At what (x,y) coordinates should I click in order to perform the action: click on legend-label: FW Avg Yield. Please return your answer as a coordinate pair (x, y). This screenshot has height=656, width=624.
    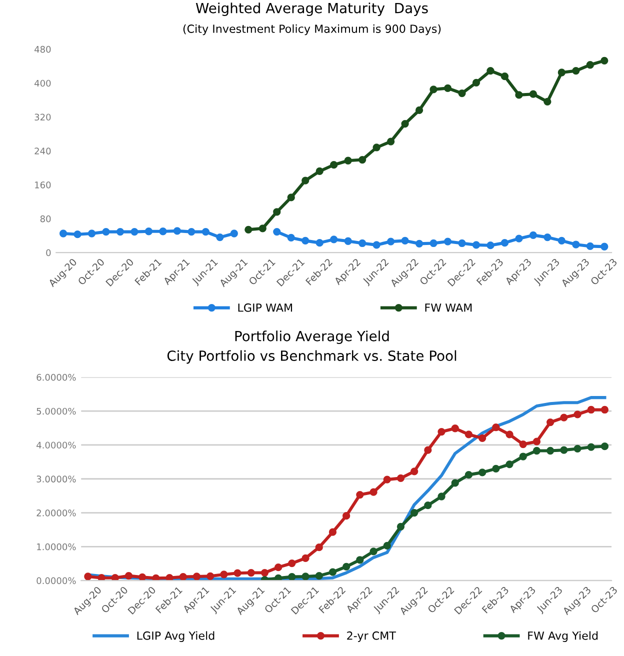
    Looking at the image, I should click on (563, 636).